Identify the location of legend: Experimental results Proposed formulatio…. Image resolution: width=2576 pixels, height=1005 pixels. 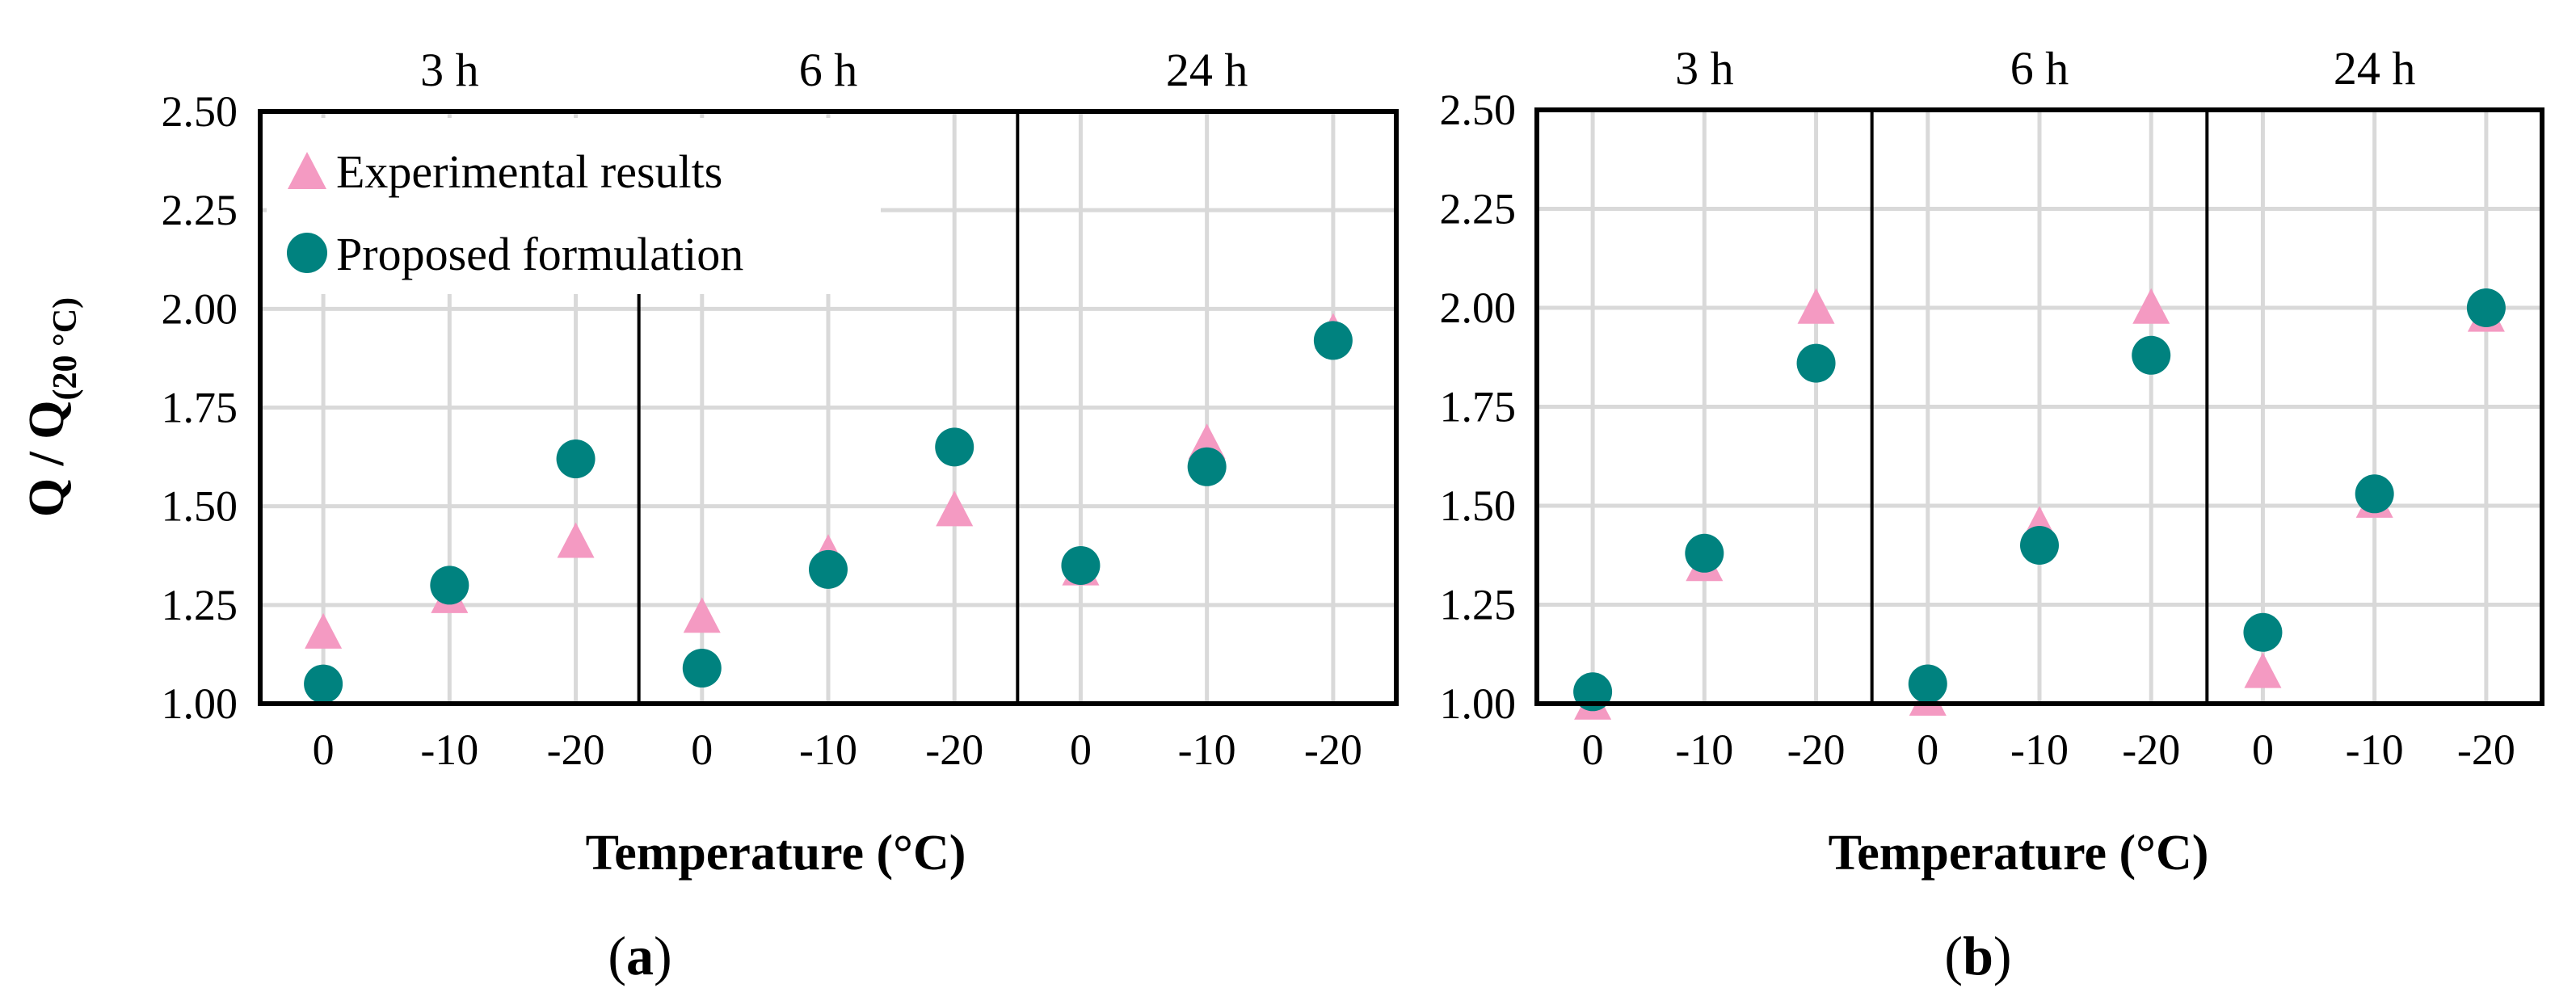
(574, 206).